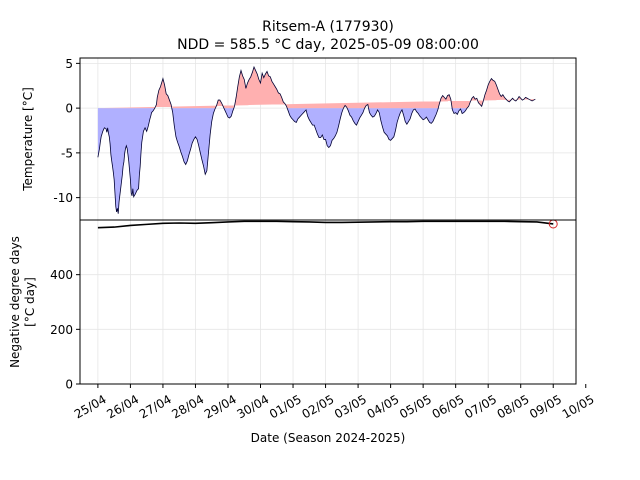 Image resolution: width=640 pixels, height=480 pixels. Describe the element at coordinates (69, 109) in the screenshot. I see `temperature-y-tick-label: 0` at that location.